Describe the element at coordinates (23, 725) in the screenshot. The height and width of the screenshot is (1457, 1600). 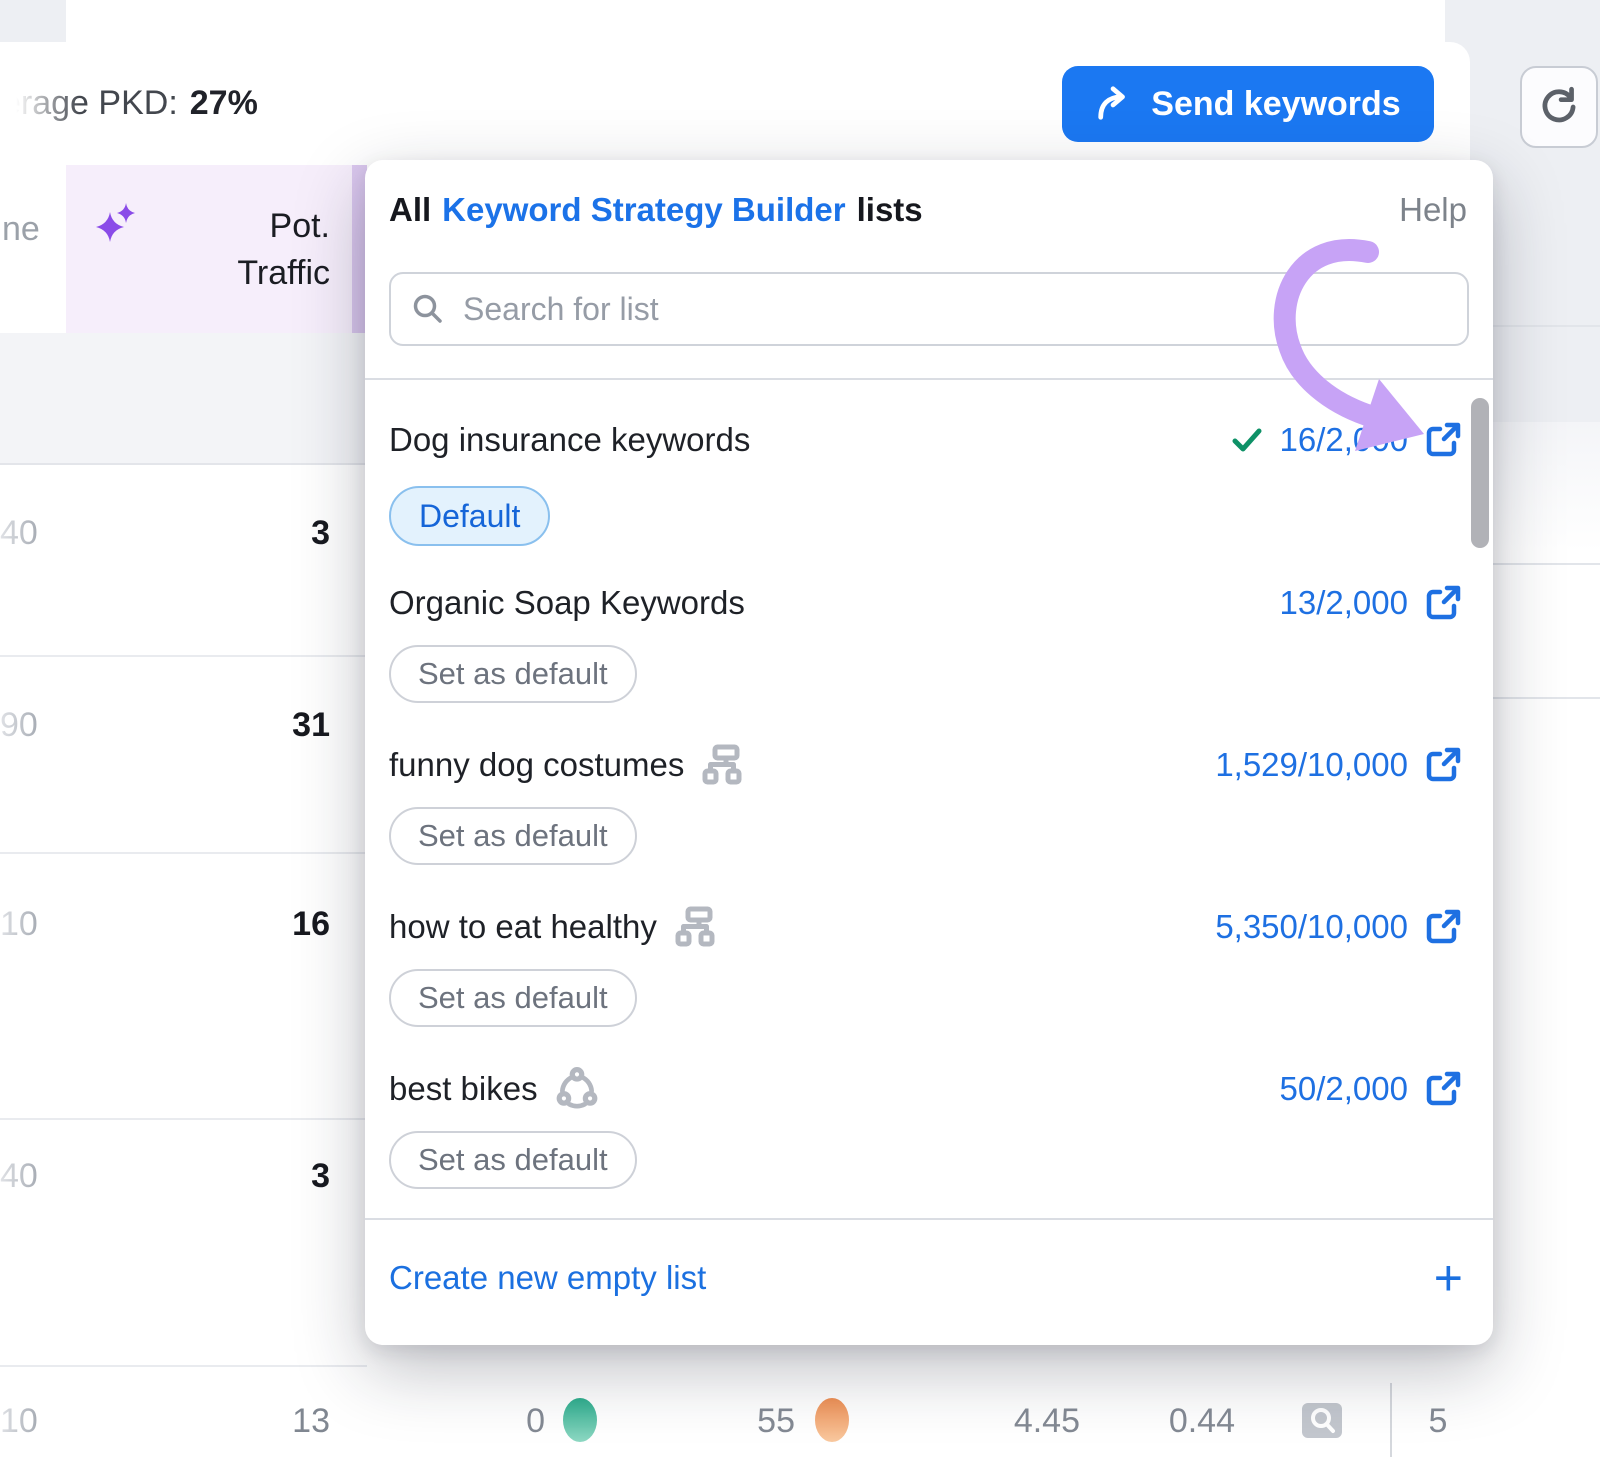
I see `table-cell-partial: 90` at that location.